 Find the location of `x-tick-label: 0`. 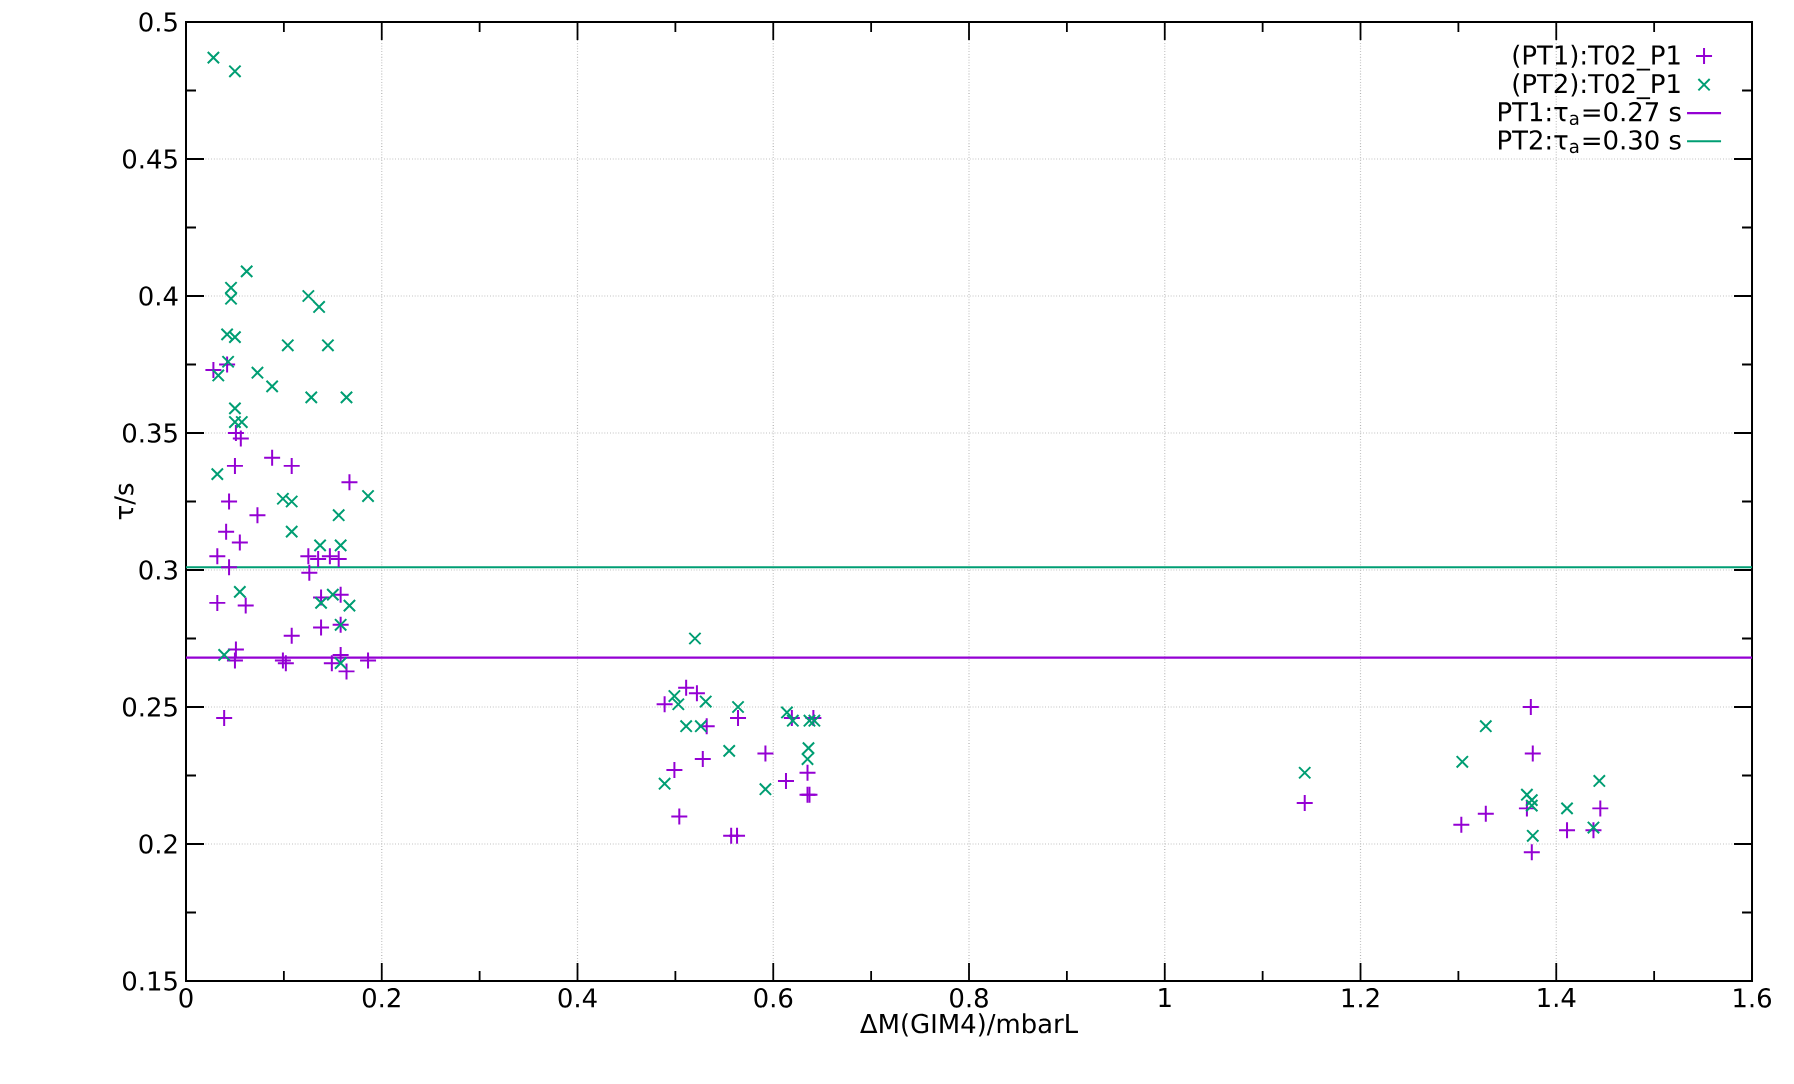

x-tick-label: 0 is located at coordinates (186, 998).